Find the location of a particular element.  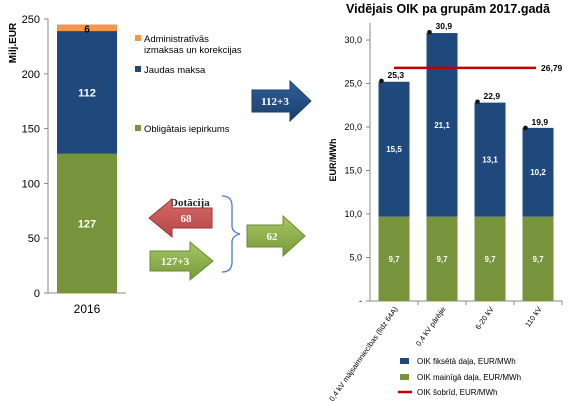

arrow-blue-label: 112+3 is located at coordinates (275, 102).